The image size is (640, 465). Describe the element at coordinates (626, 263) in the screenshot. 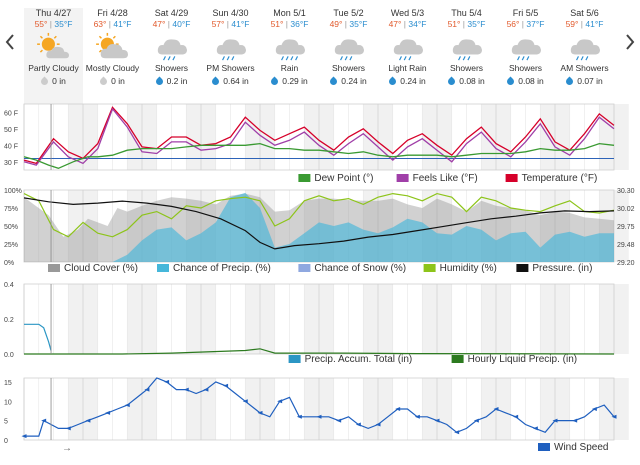

I see `y2-tick-label: 29.20` at that location.